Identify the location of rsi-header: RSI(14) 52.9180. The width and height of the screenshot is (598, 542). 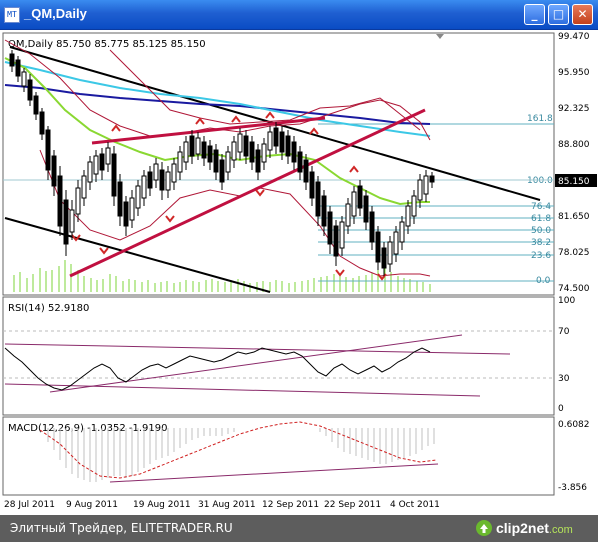
(48, 308).